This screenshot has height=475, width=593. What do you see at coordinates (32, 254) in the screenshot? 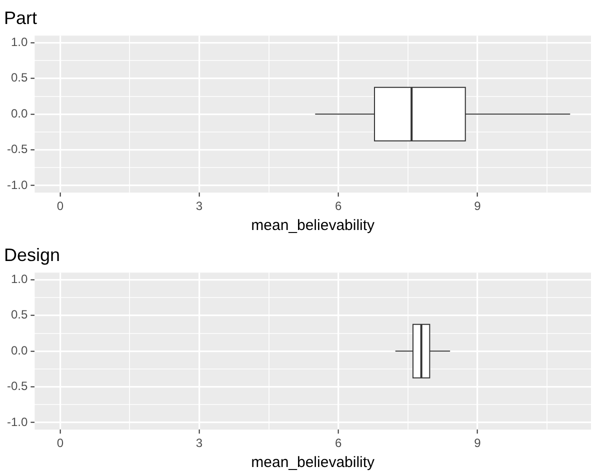
I see `chart-title: Design` at bounding box center [32, 254].